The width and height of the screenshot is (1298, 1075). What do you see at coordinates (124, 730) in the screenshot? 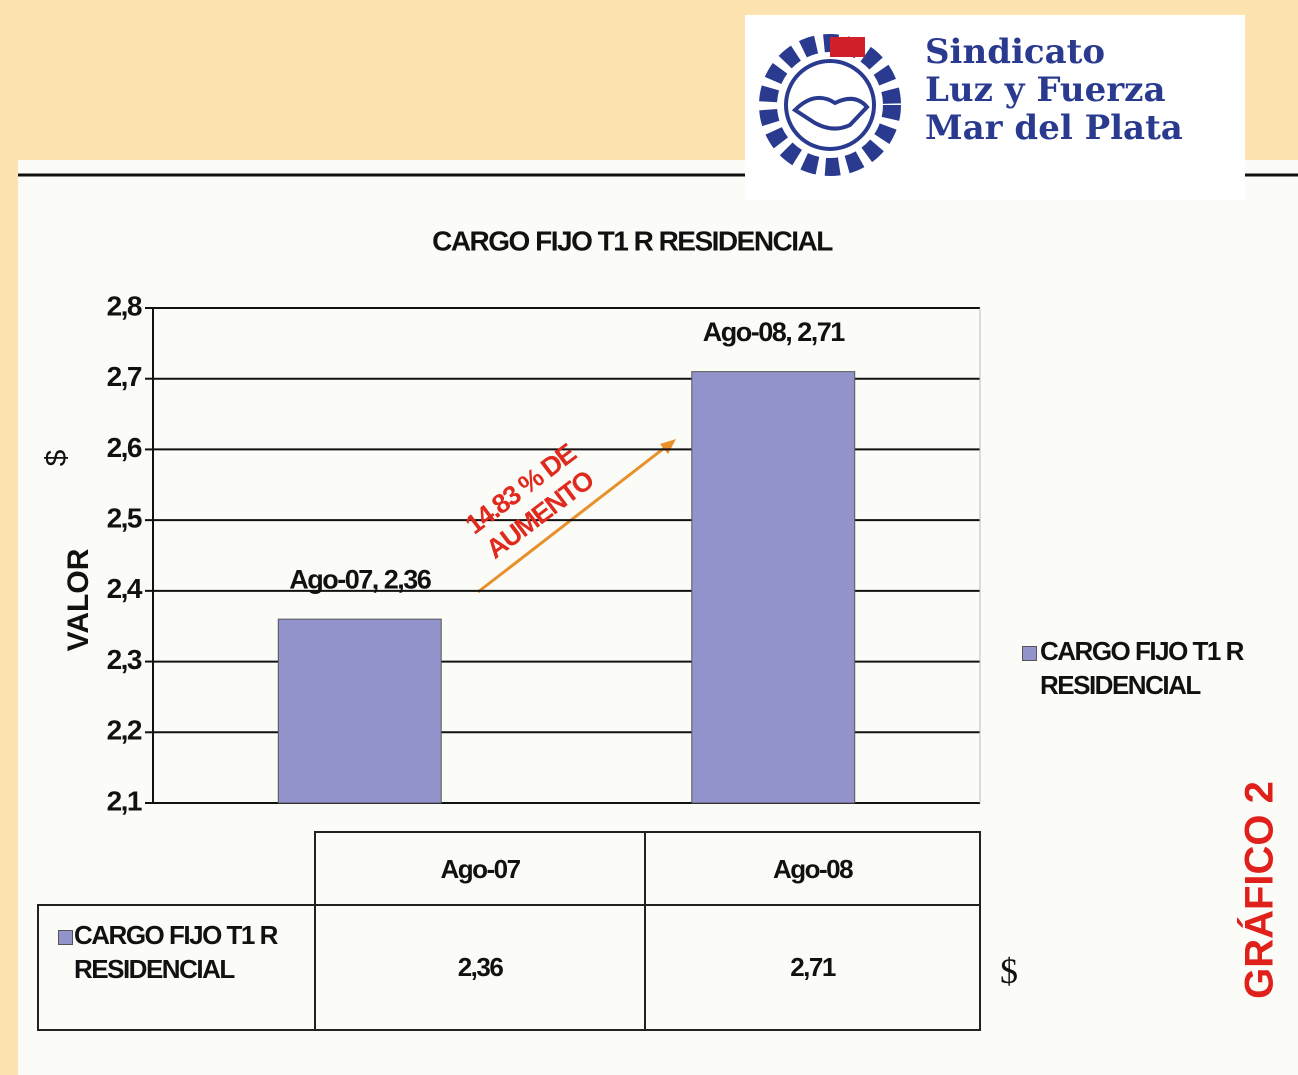
I see `y-tick-label: 2,2` at bounding box center [124, 730].